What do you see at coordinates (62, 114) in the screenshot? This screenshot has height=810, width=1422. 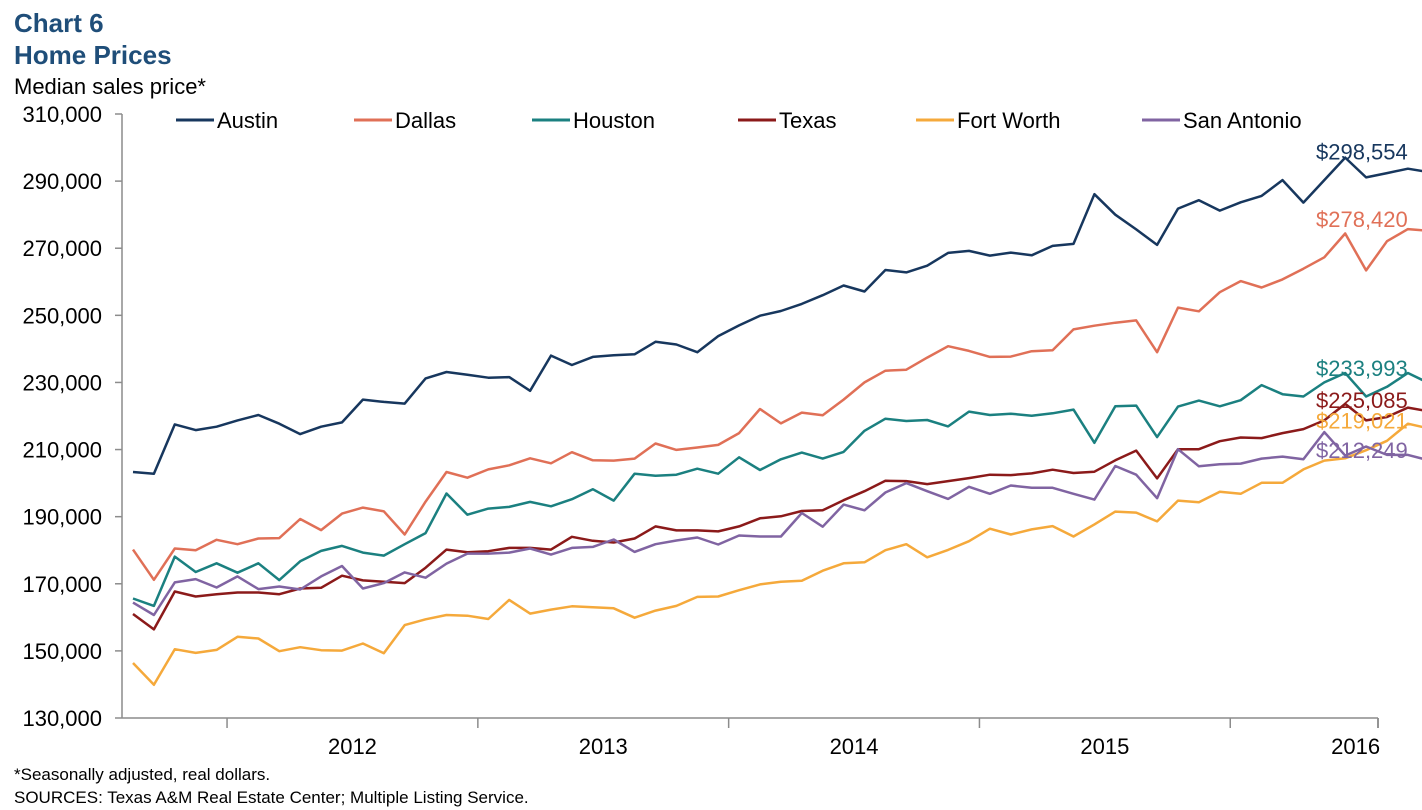 I see `y-tick-label: 310,000` at bounding box center [62, 114].